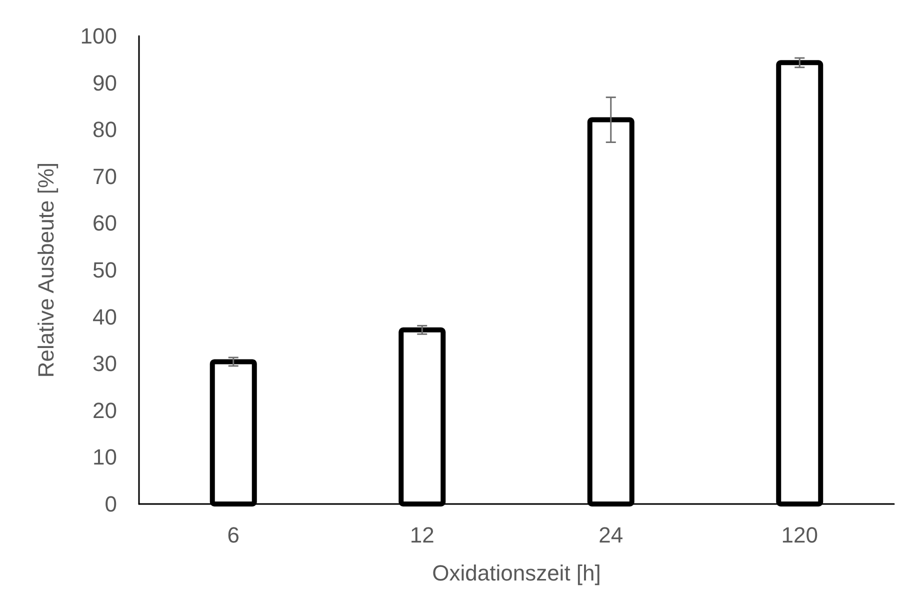 The width and height of the screenshot is (904, 608). What do you see at coordinates (104, 363) in the screenshot?
I see `y-tick-label: 30` at bounding box center [104, 363].